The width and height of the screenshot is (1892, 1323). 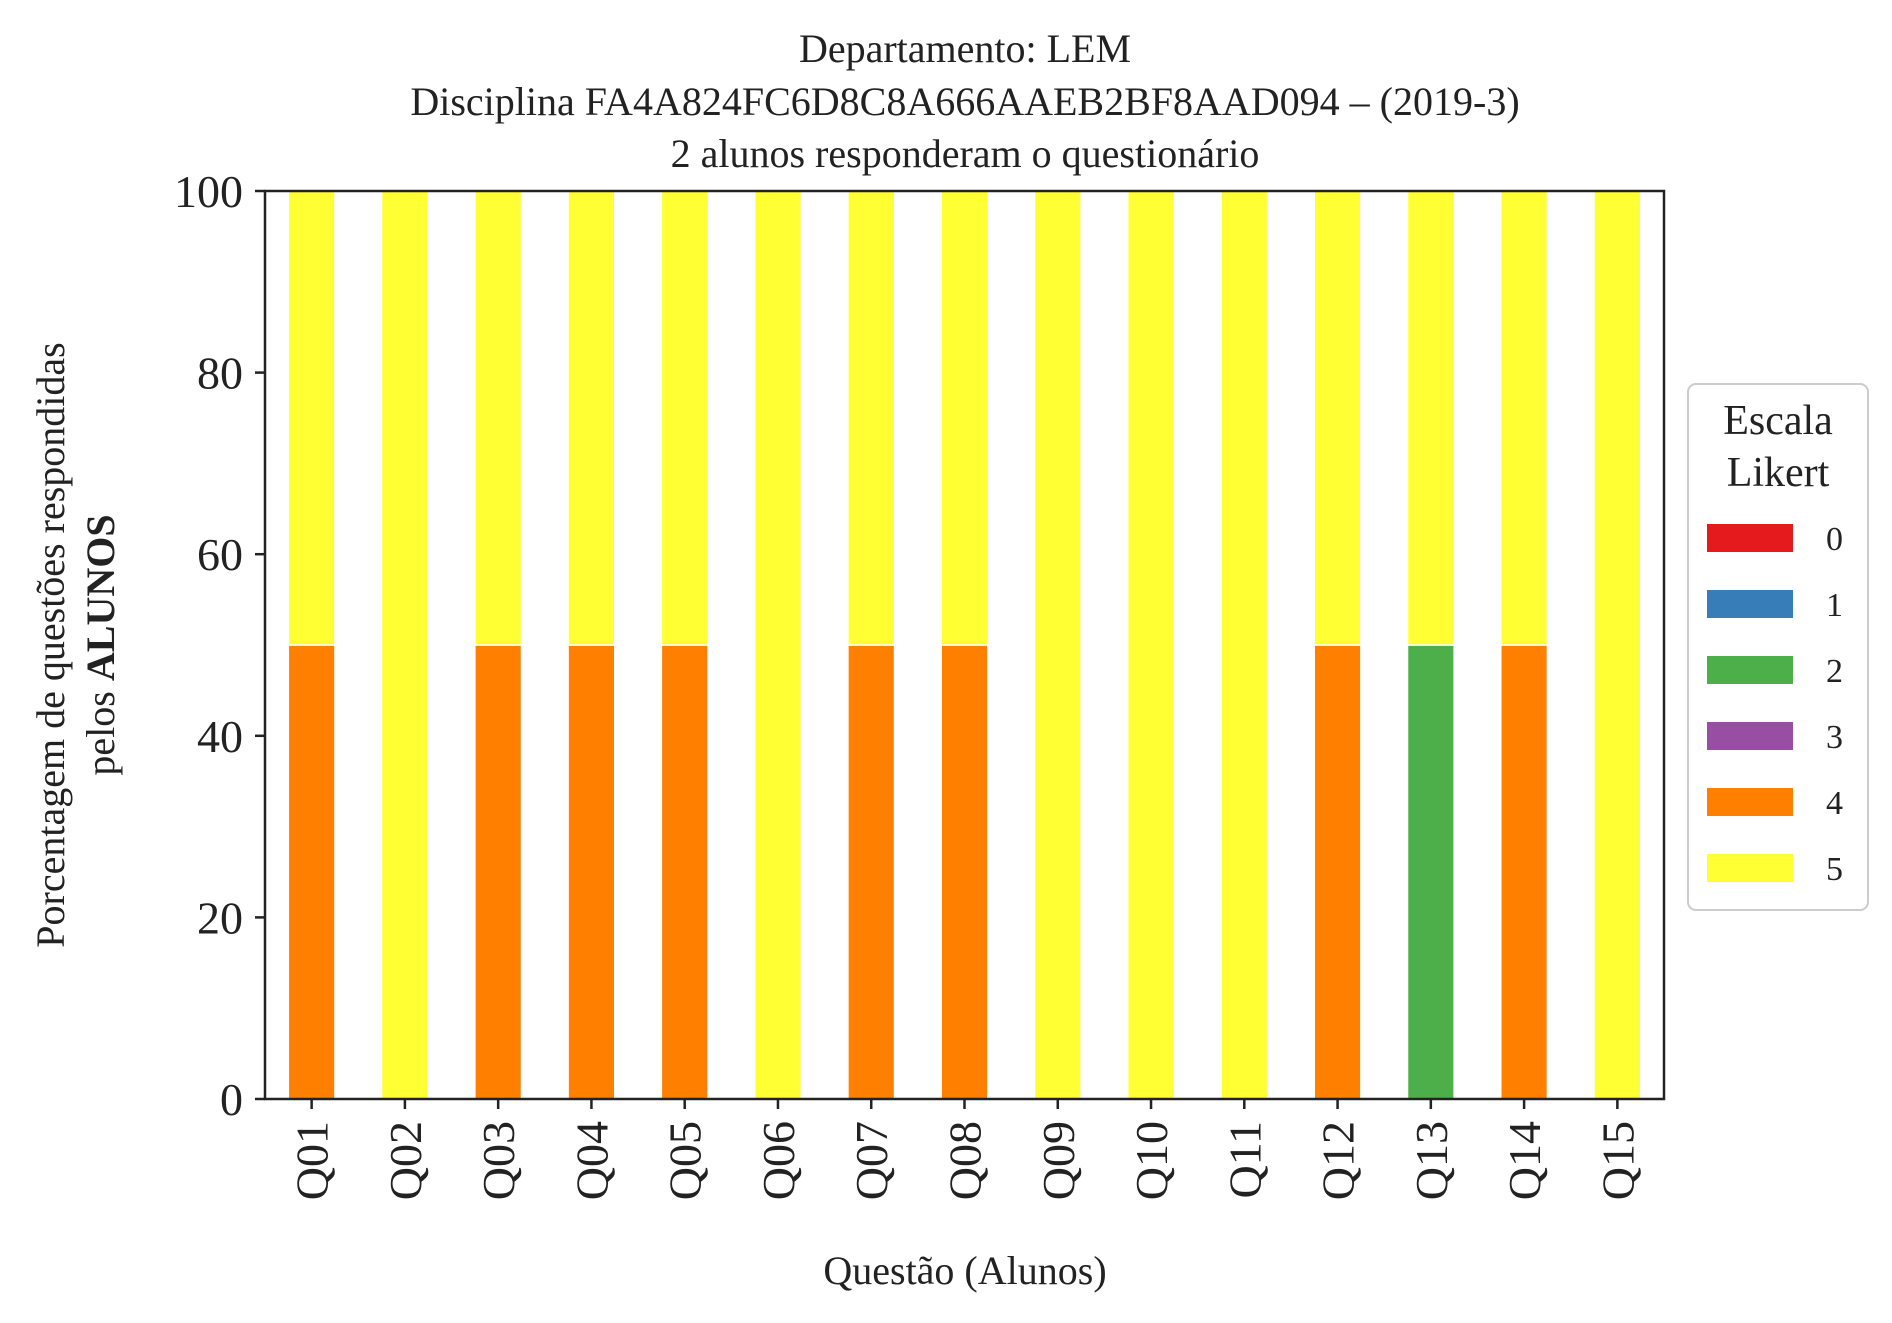 What do you see at coordinates (312, 1160) in the screenshot?
I see `x-tick-label: Q01` at bounding box center [312, 1160].